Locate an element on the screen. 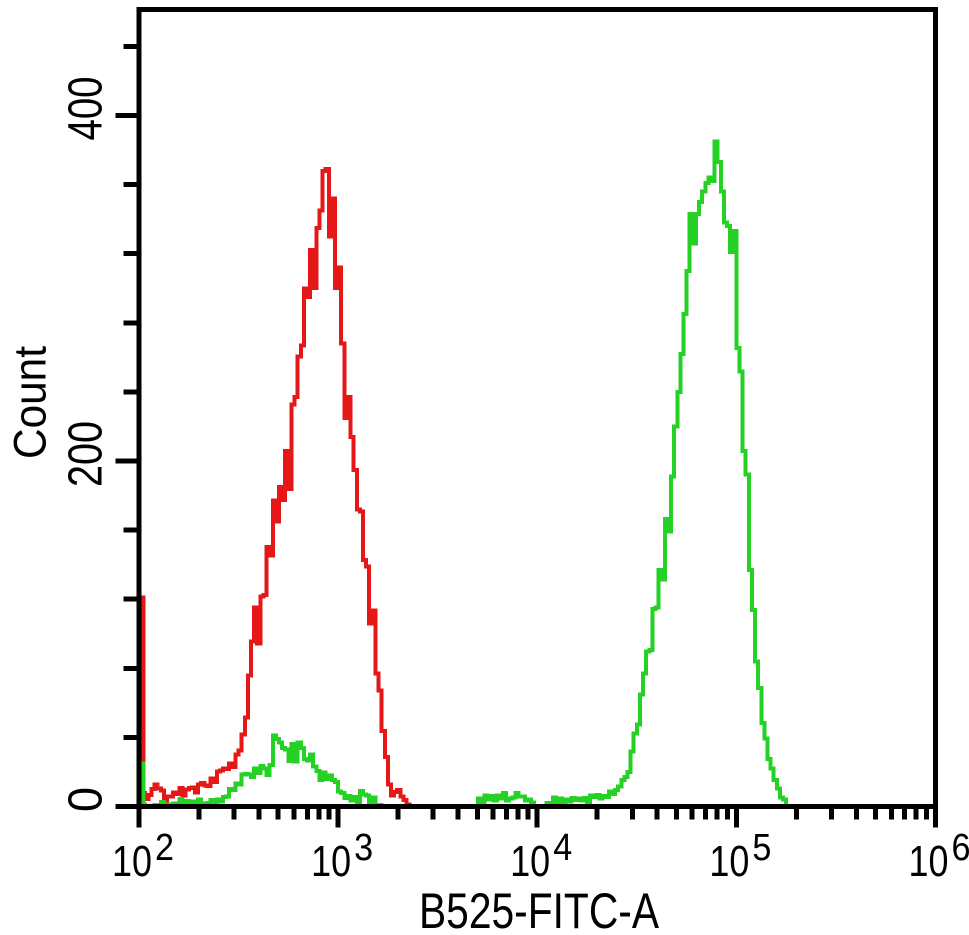  svg-text: B525-FITC-A is located at coordinates (539, 909).